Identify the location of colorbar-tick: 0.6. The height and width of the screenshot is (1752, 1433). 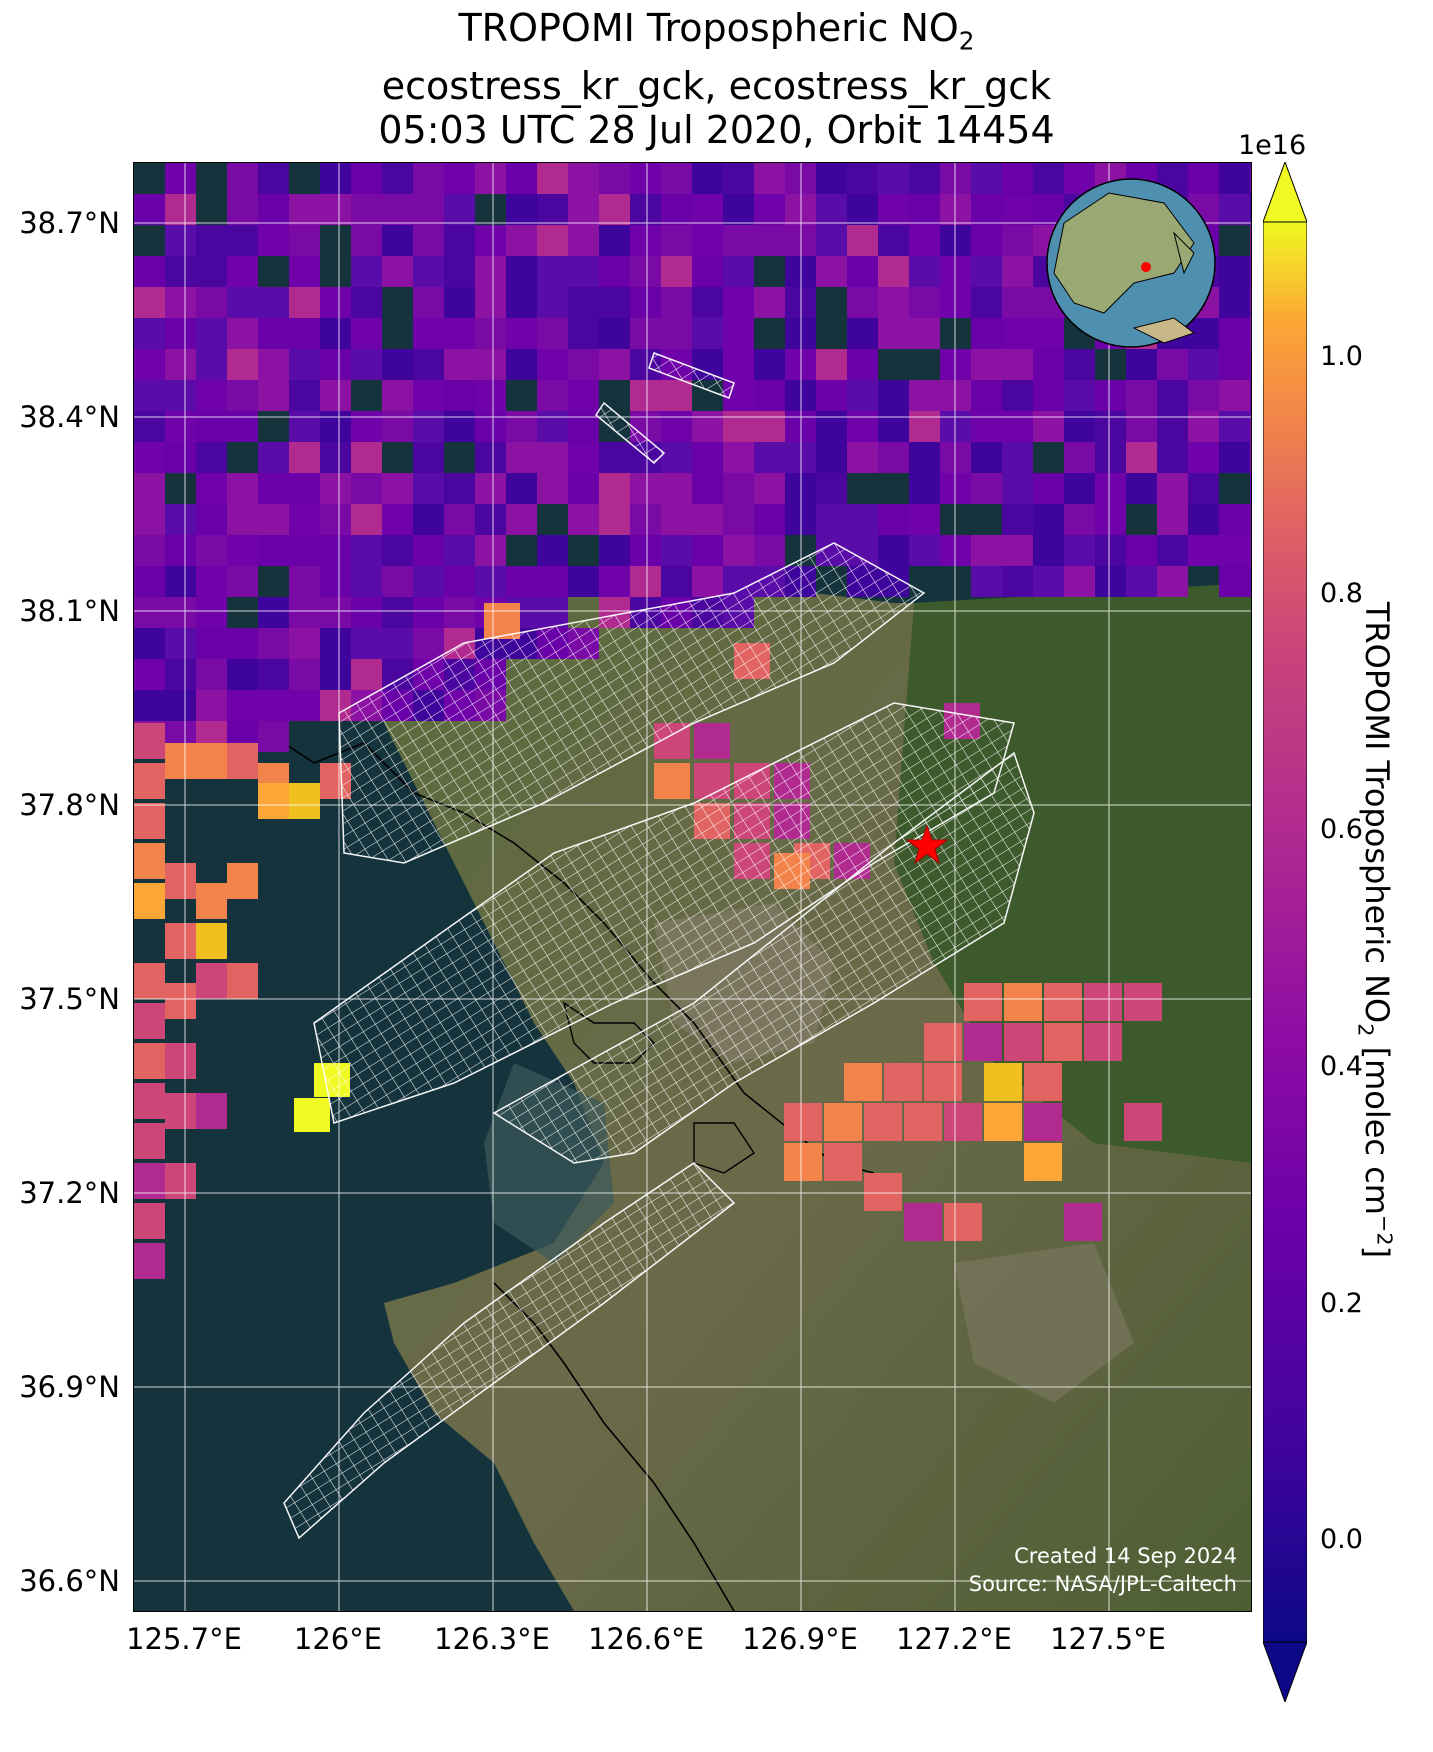
(1341, 829).